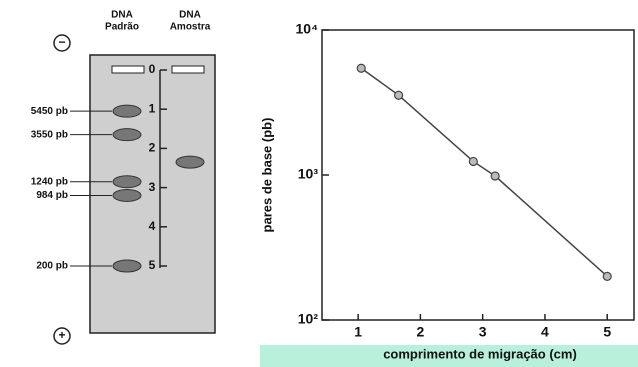 The image size is (638, 367). I want to click on anode, so click(62, 336).